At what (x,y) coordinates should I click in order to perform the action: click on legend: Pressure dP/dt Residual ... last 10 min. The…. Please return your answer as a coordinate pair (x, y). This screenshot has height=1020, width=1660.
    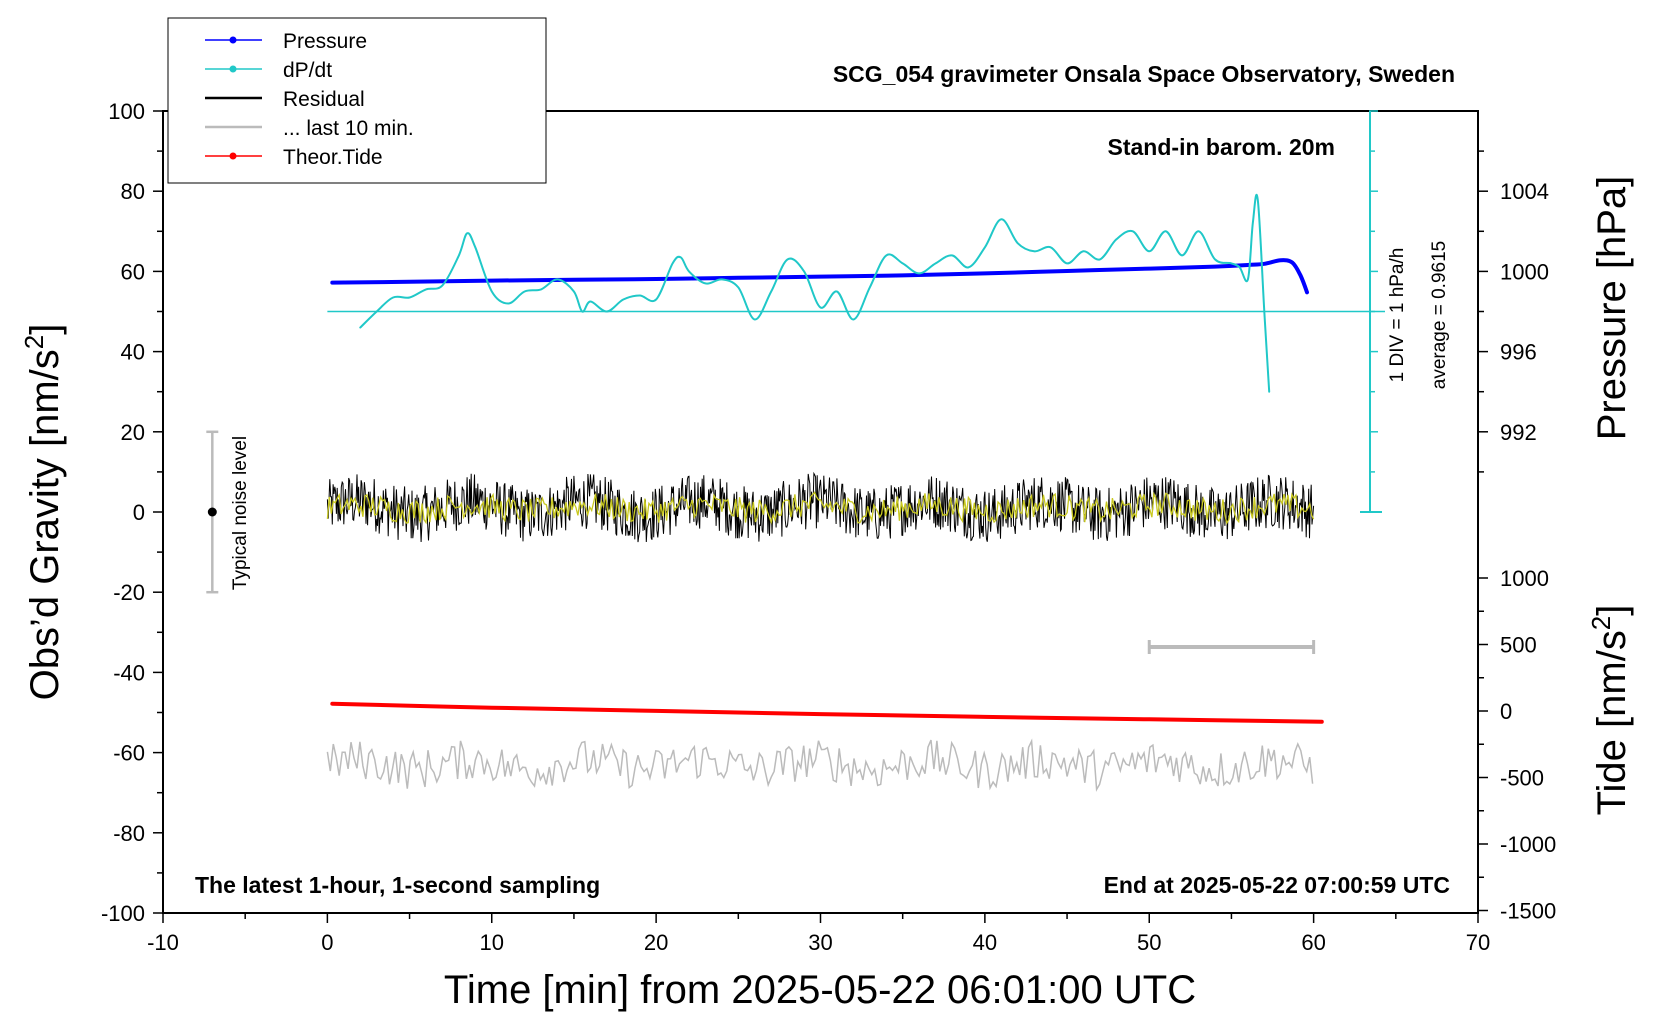
    Looking at the image, I should click on (357, 100).